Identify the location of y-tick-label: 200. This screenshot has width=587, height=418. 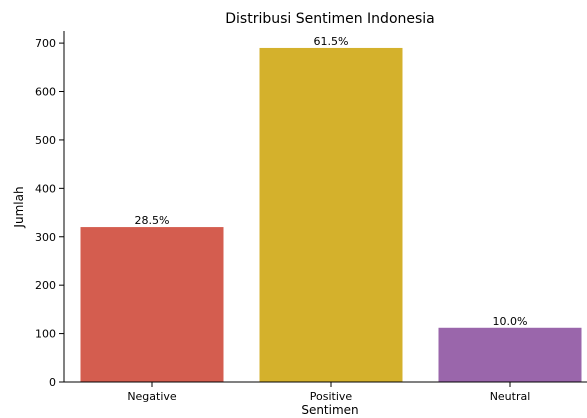
(45, 285).